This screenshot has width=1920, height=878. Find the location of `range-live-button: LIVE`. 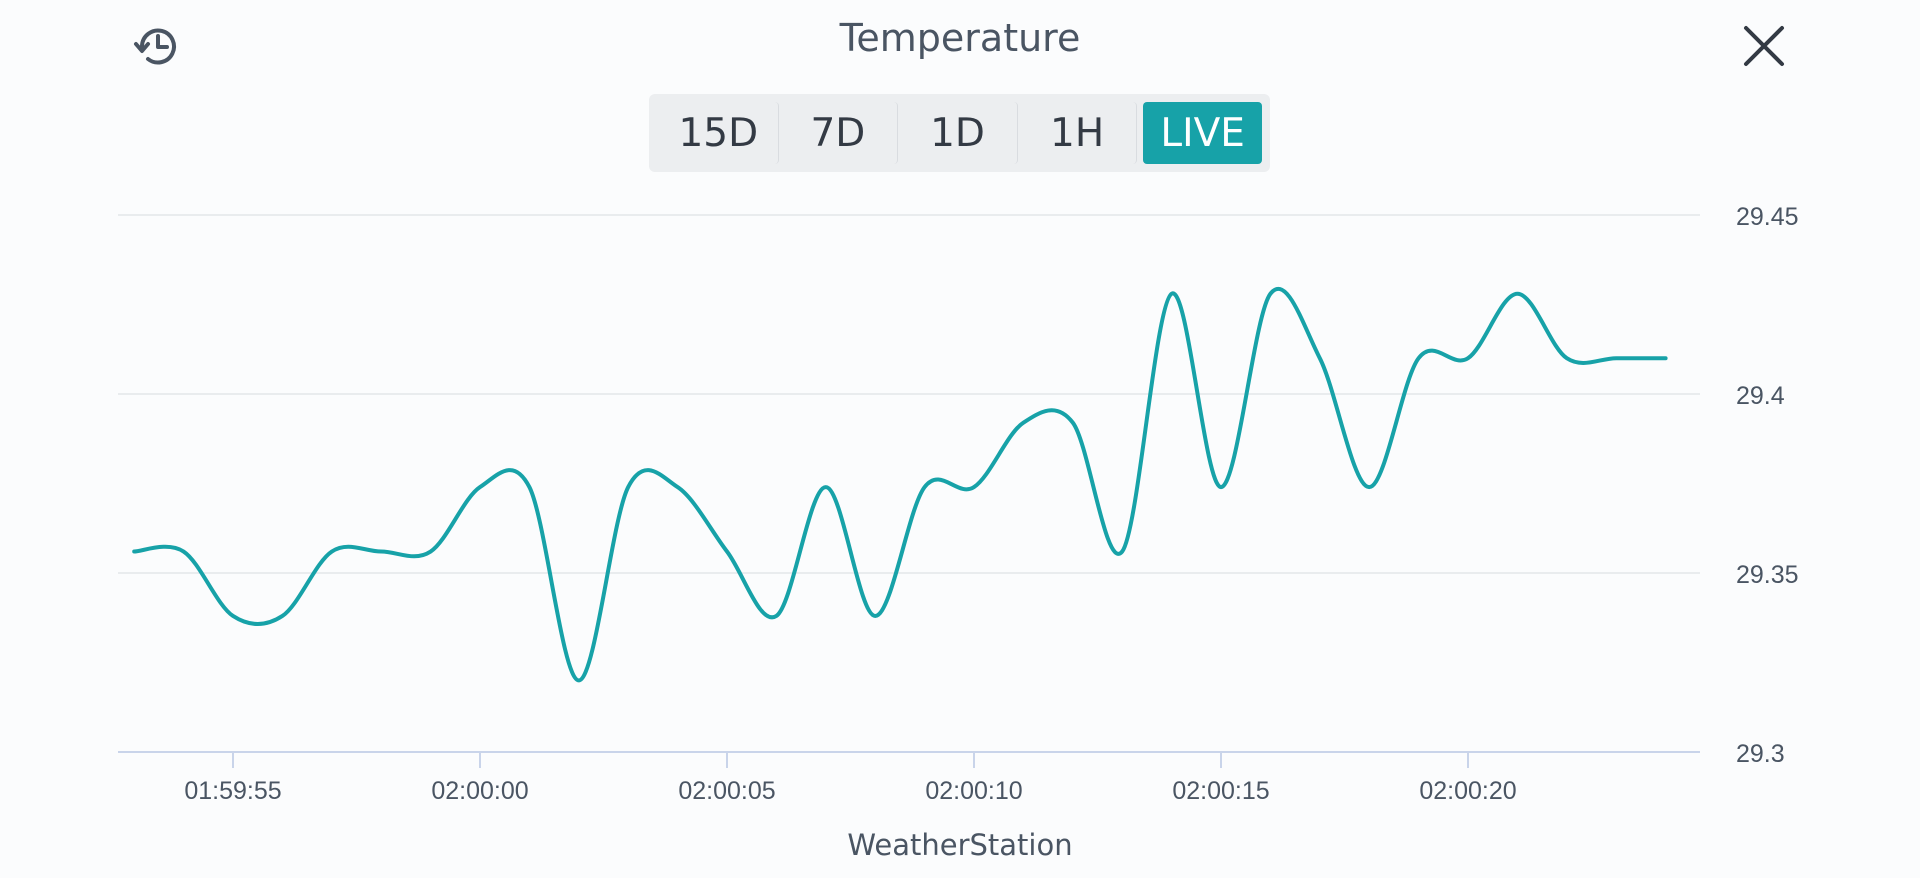

range-live-button: LIVE is located at coordinates (1202, 133).